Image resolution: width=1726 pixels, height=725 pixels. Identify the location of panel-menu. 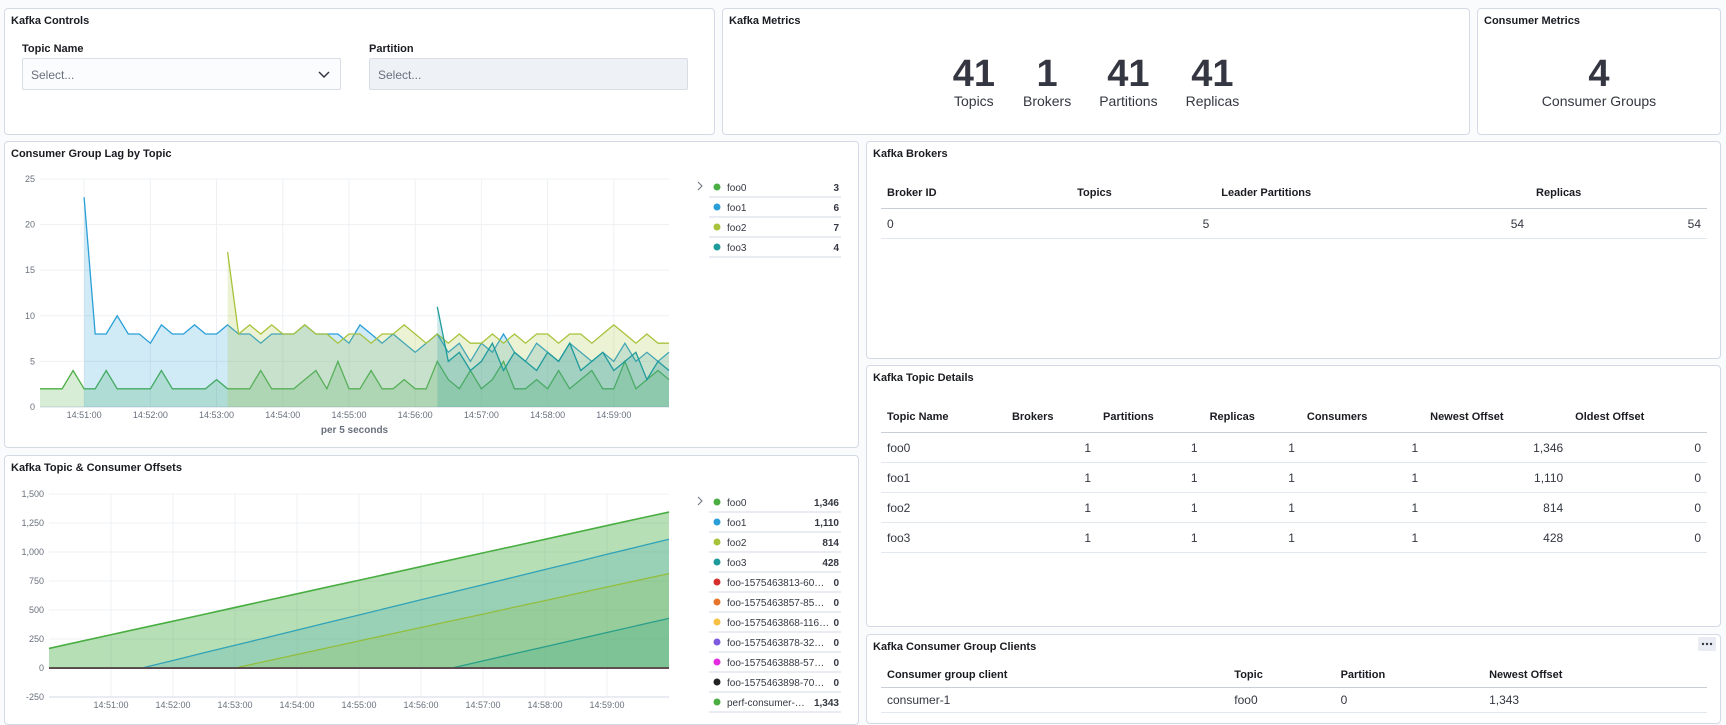
(1707, 644).